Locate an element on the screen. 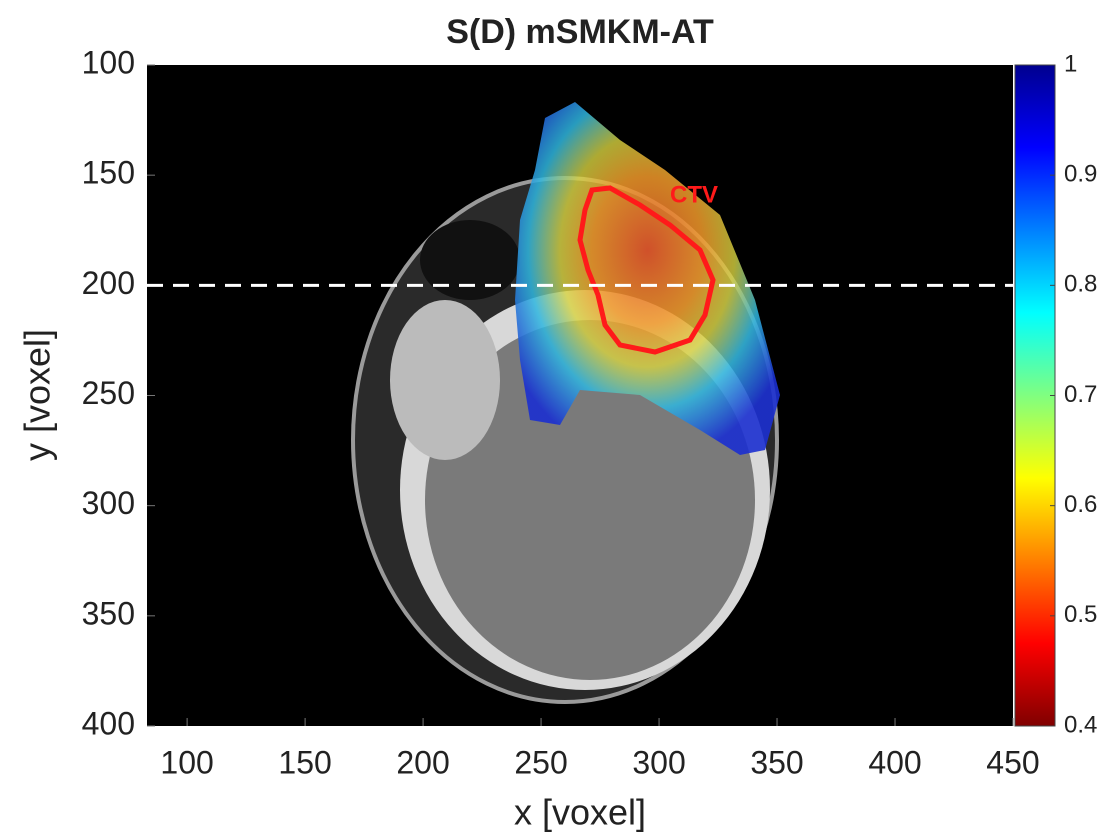 The image size is (1120, 840). chart-title: S(D) mSMKM-AT is located at coordinates (580, 32).